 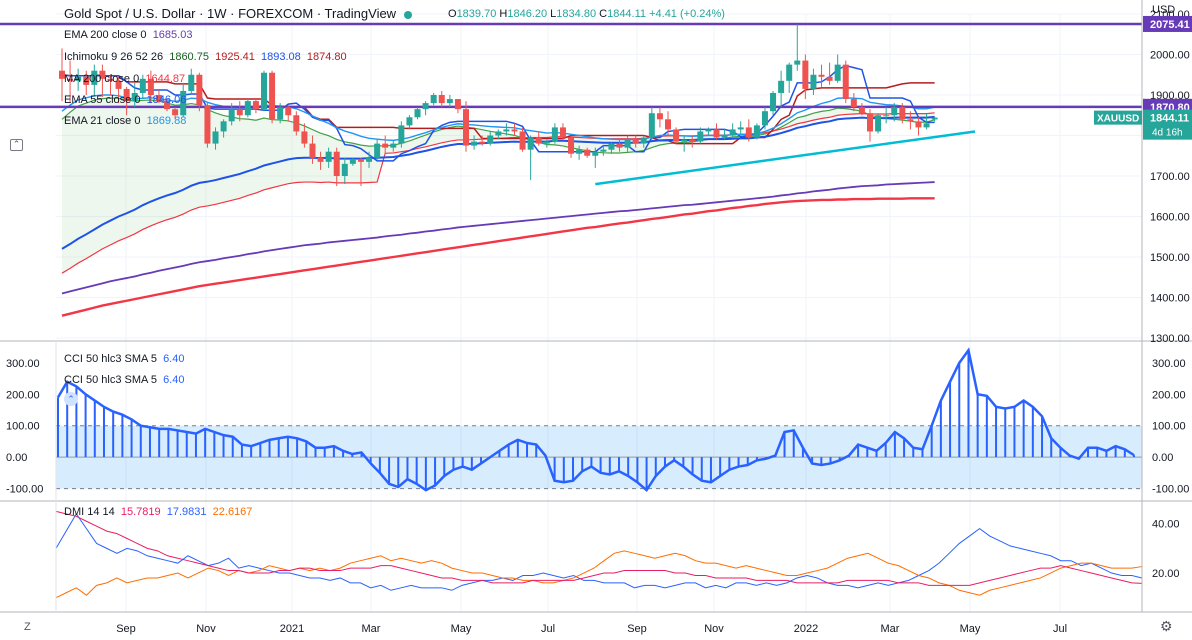 What do you see at coordinates (102, 121) in the screenshot?
I see `legend-ema21-label: EMA 21 close 0` at bounding box center [102, 121].